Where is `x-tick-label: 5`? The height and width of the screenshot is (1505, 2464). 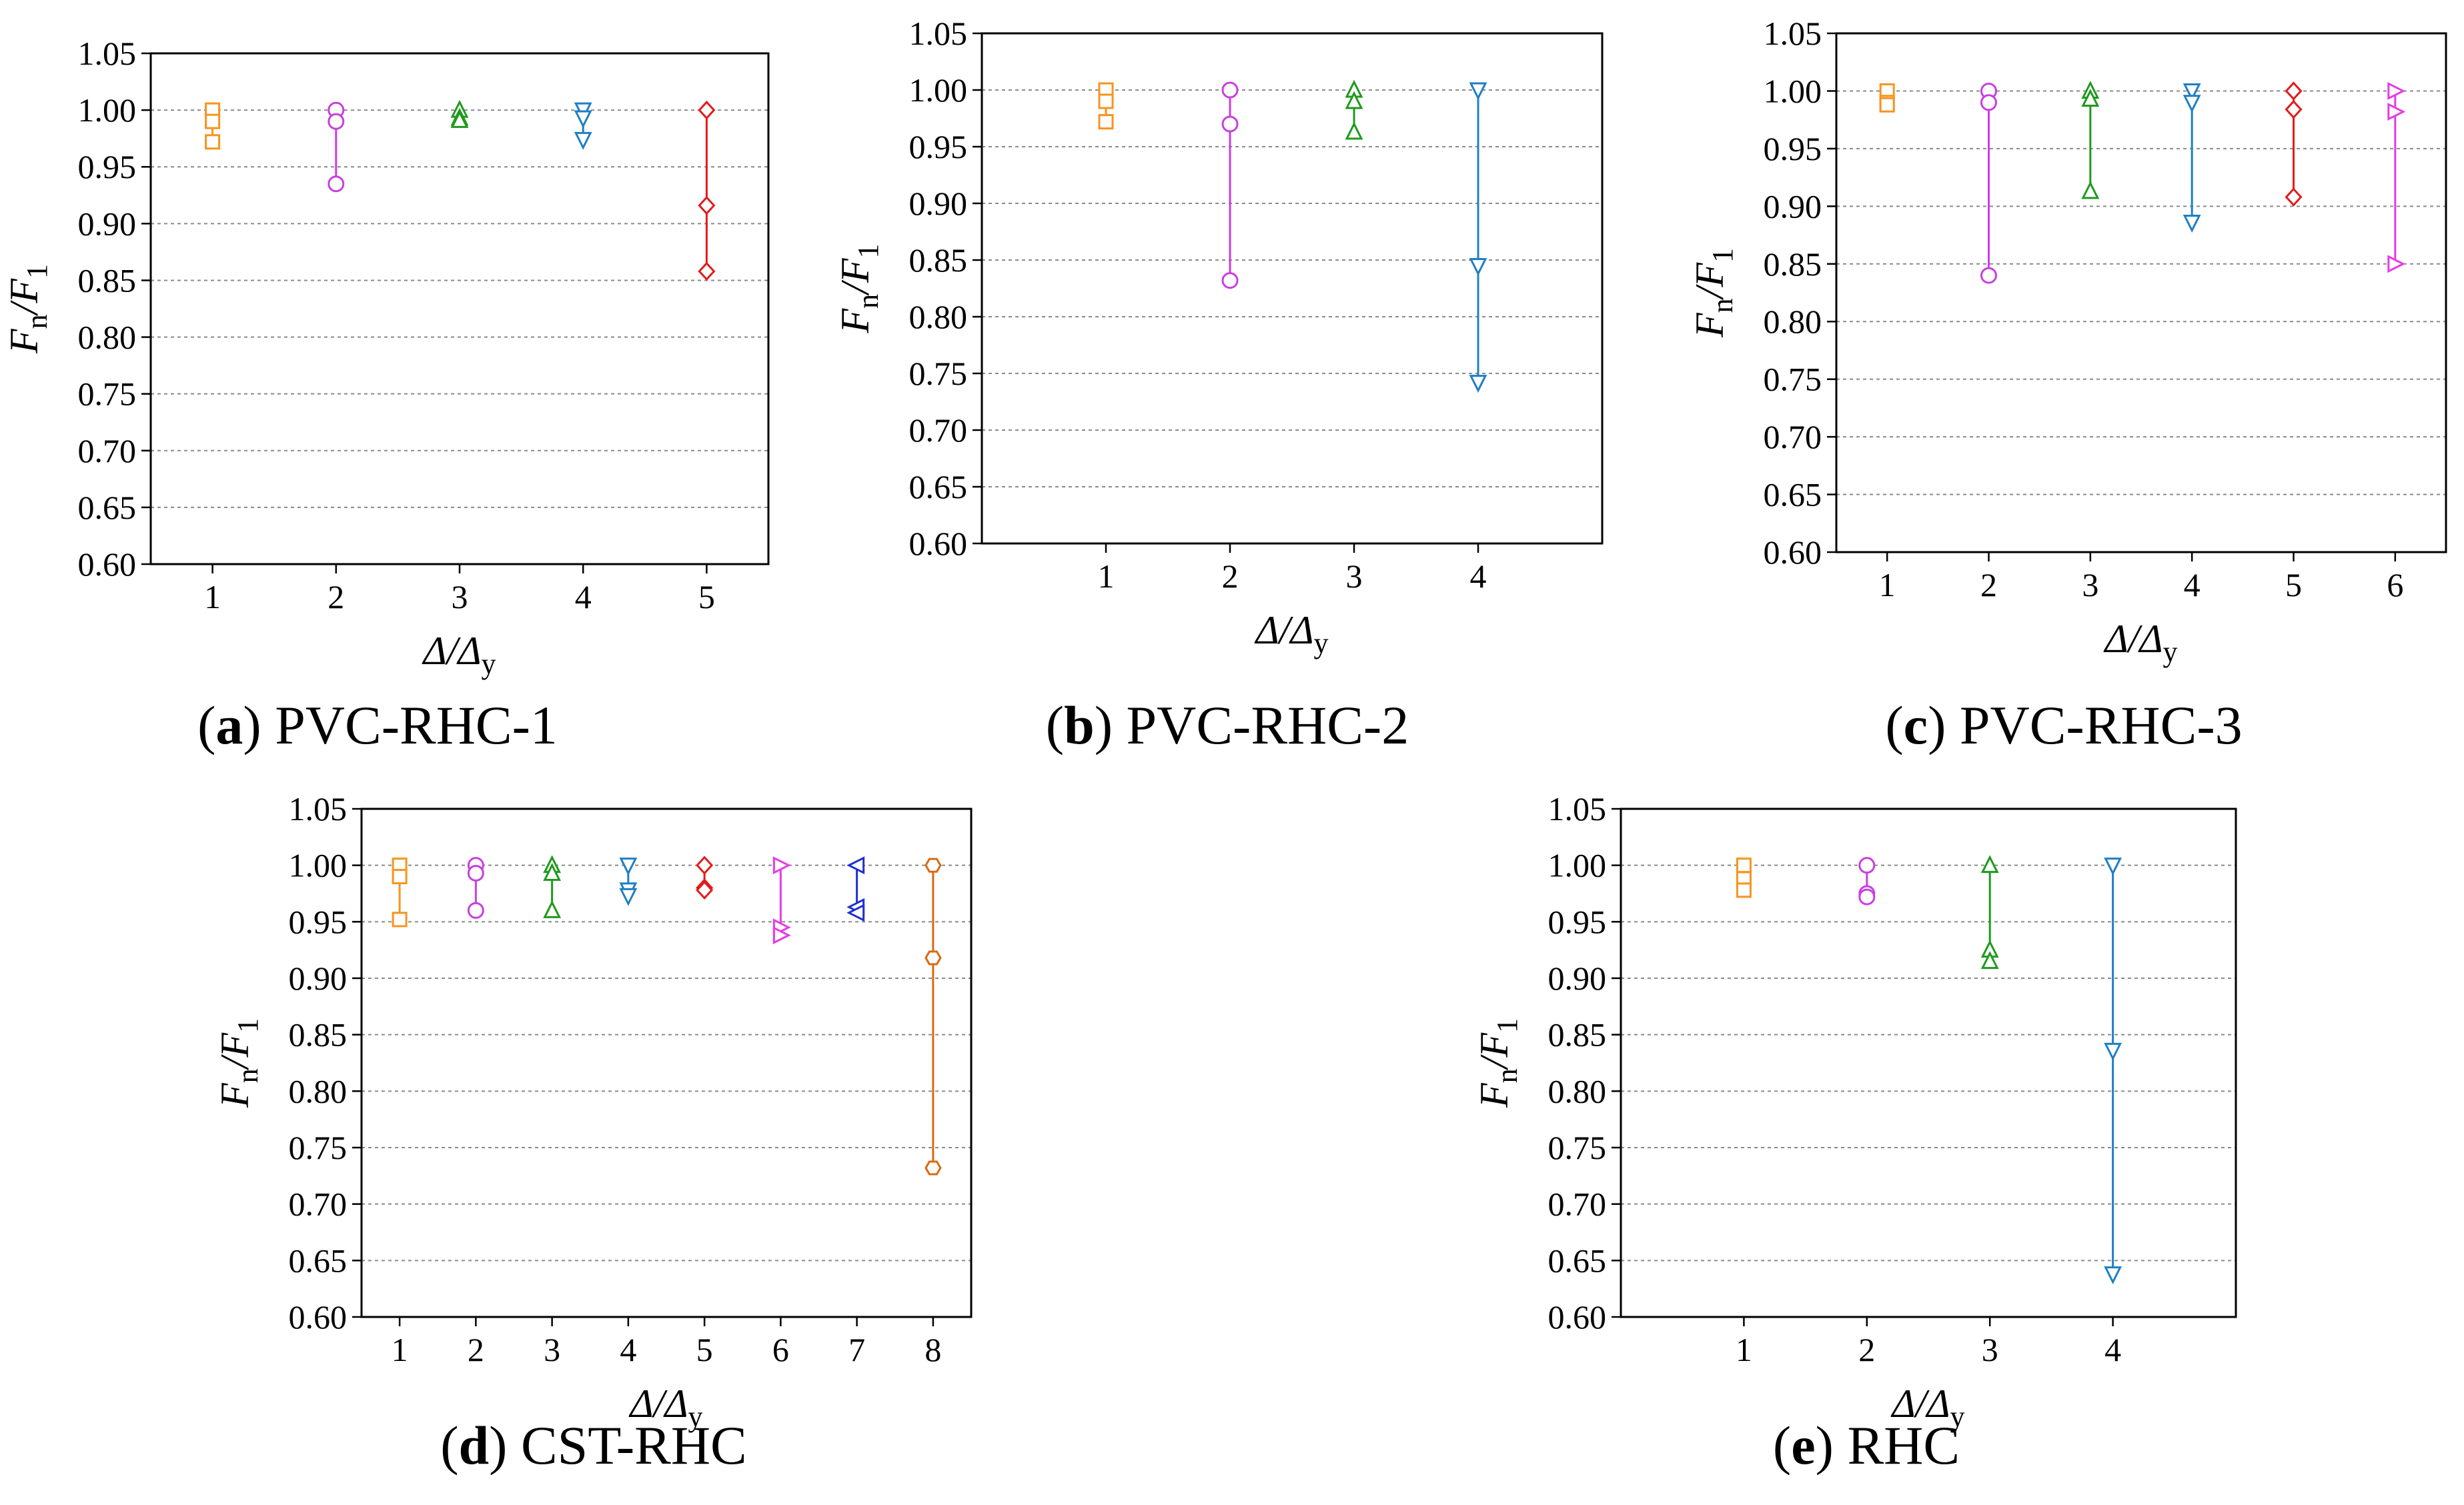
x-tick-label: 5 is located at coordinates (704, 1349).